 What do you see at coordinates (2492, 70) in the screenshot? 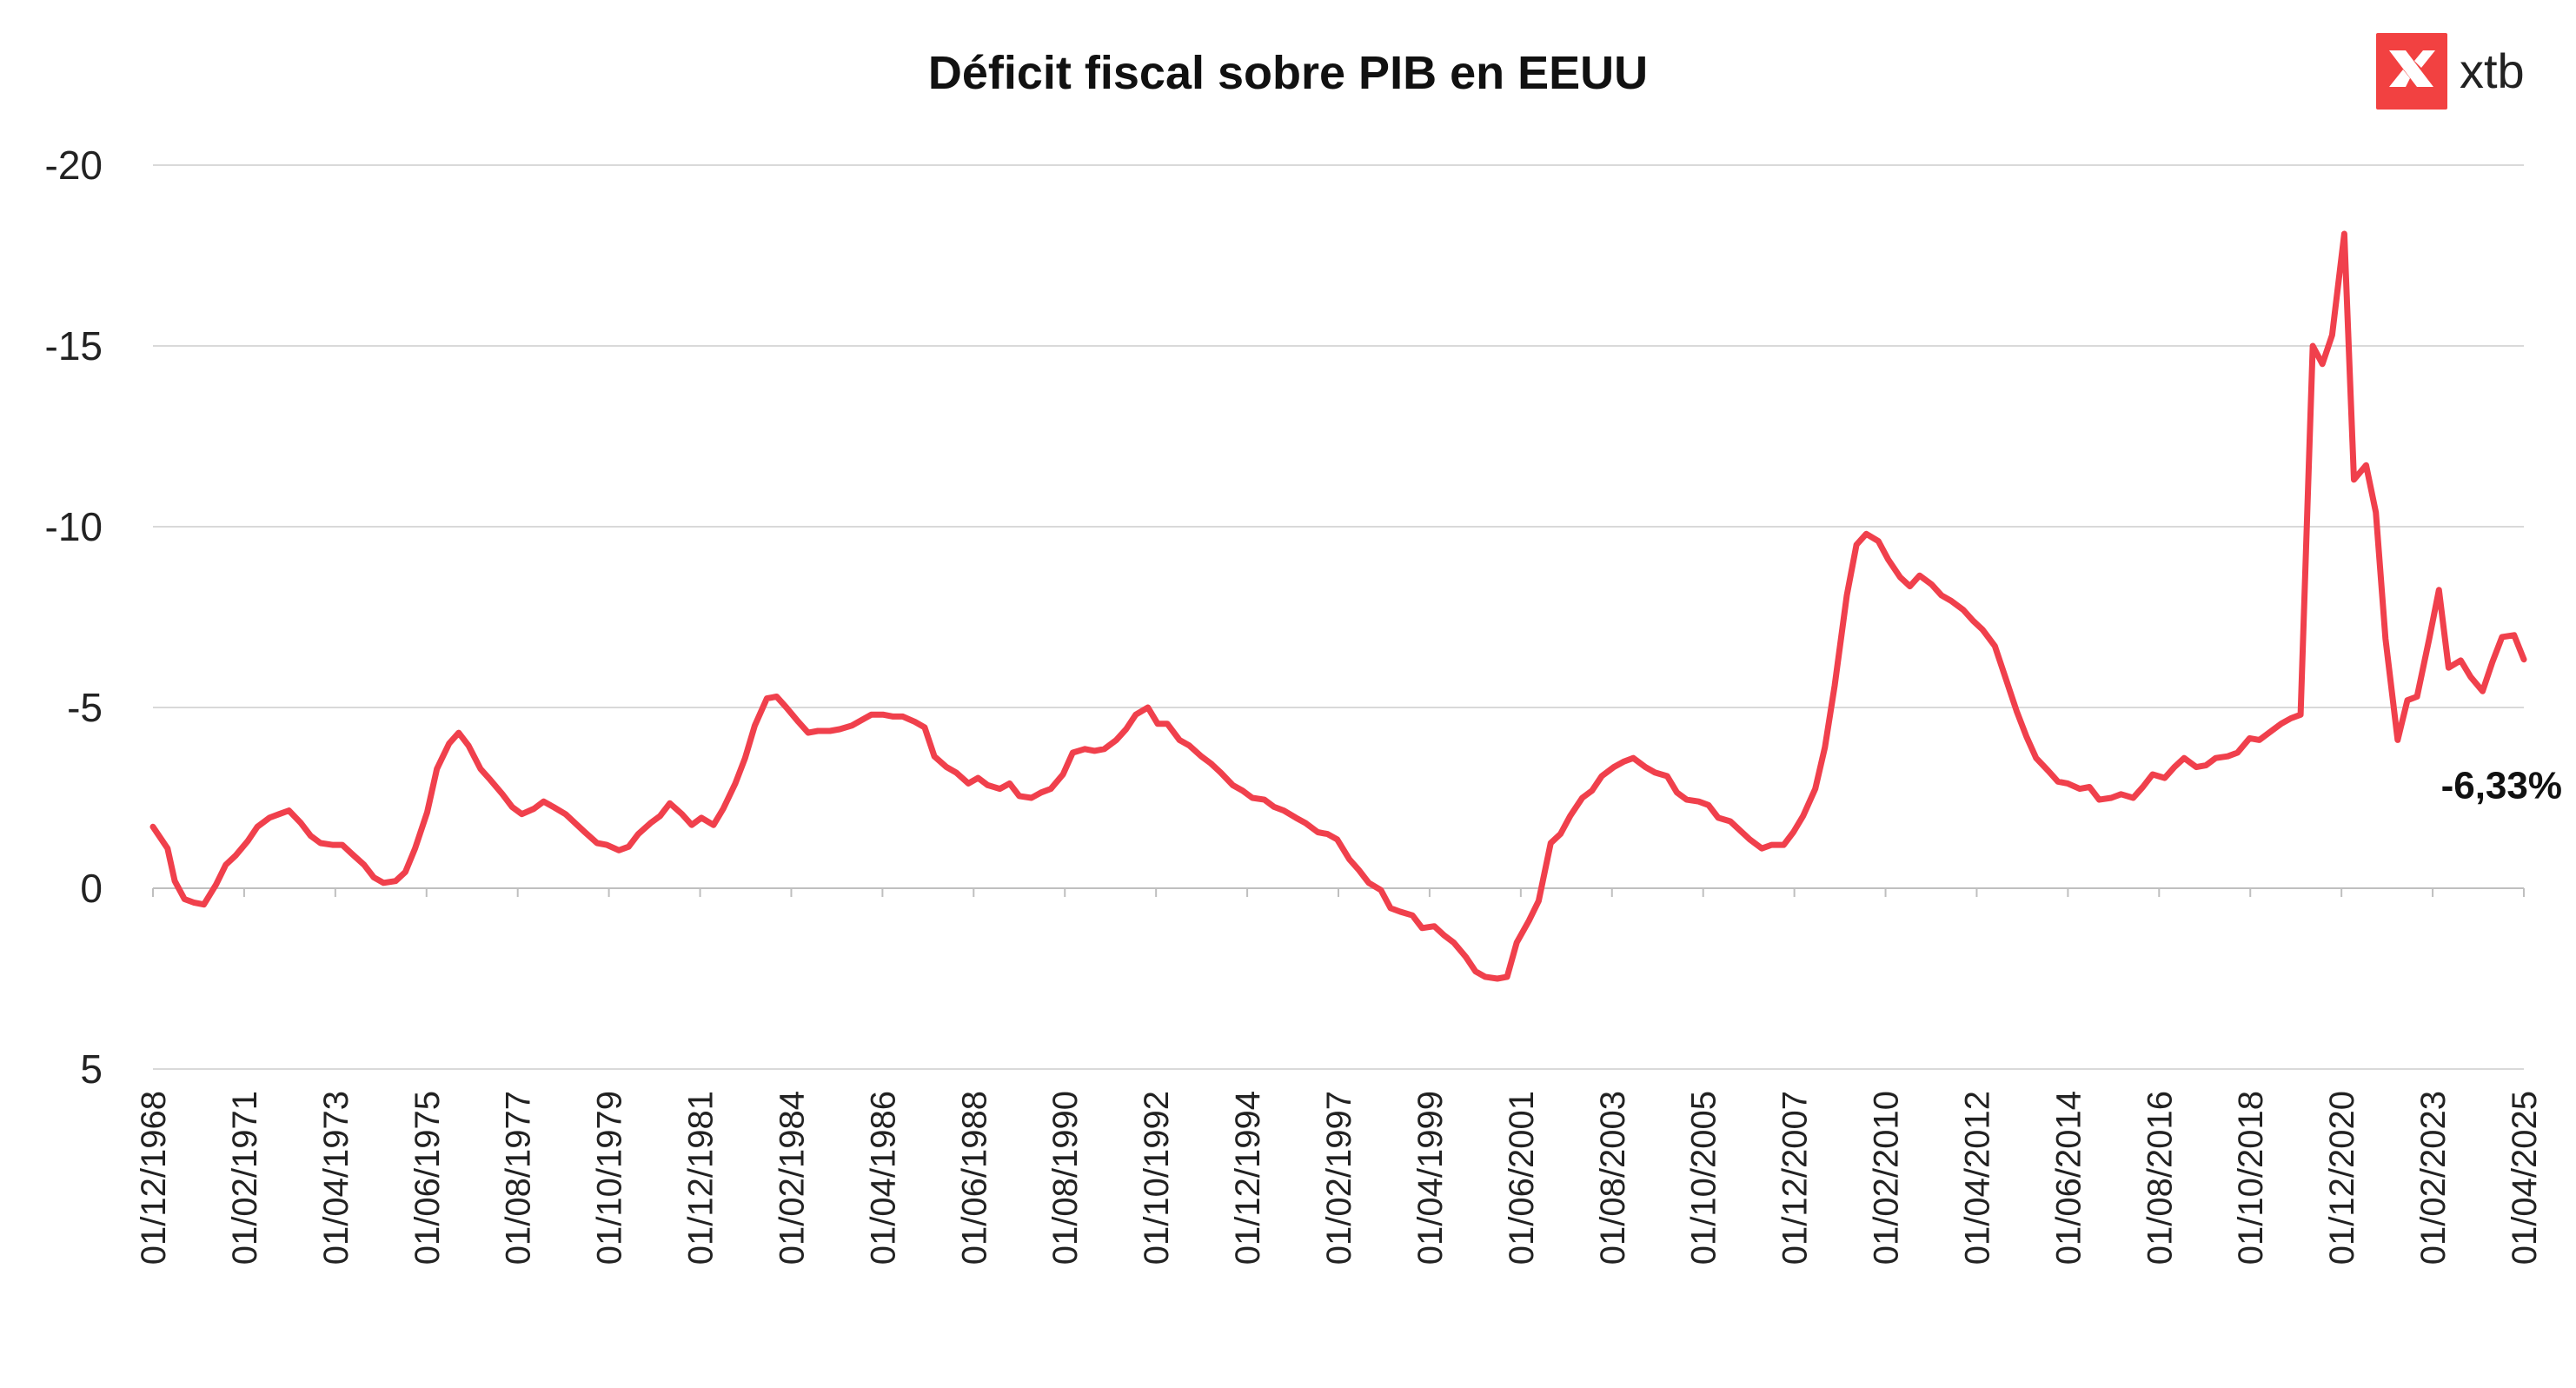
I see `xtb-logo-text: xtb` at bounding box center [2492, 70].